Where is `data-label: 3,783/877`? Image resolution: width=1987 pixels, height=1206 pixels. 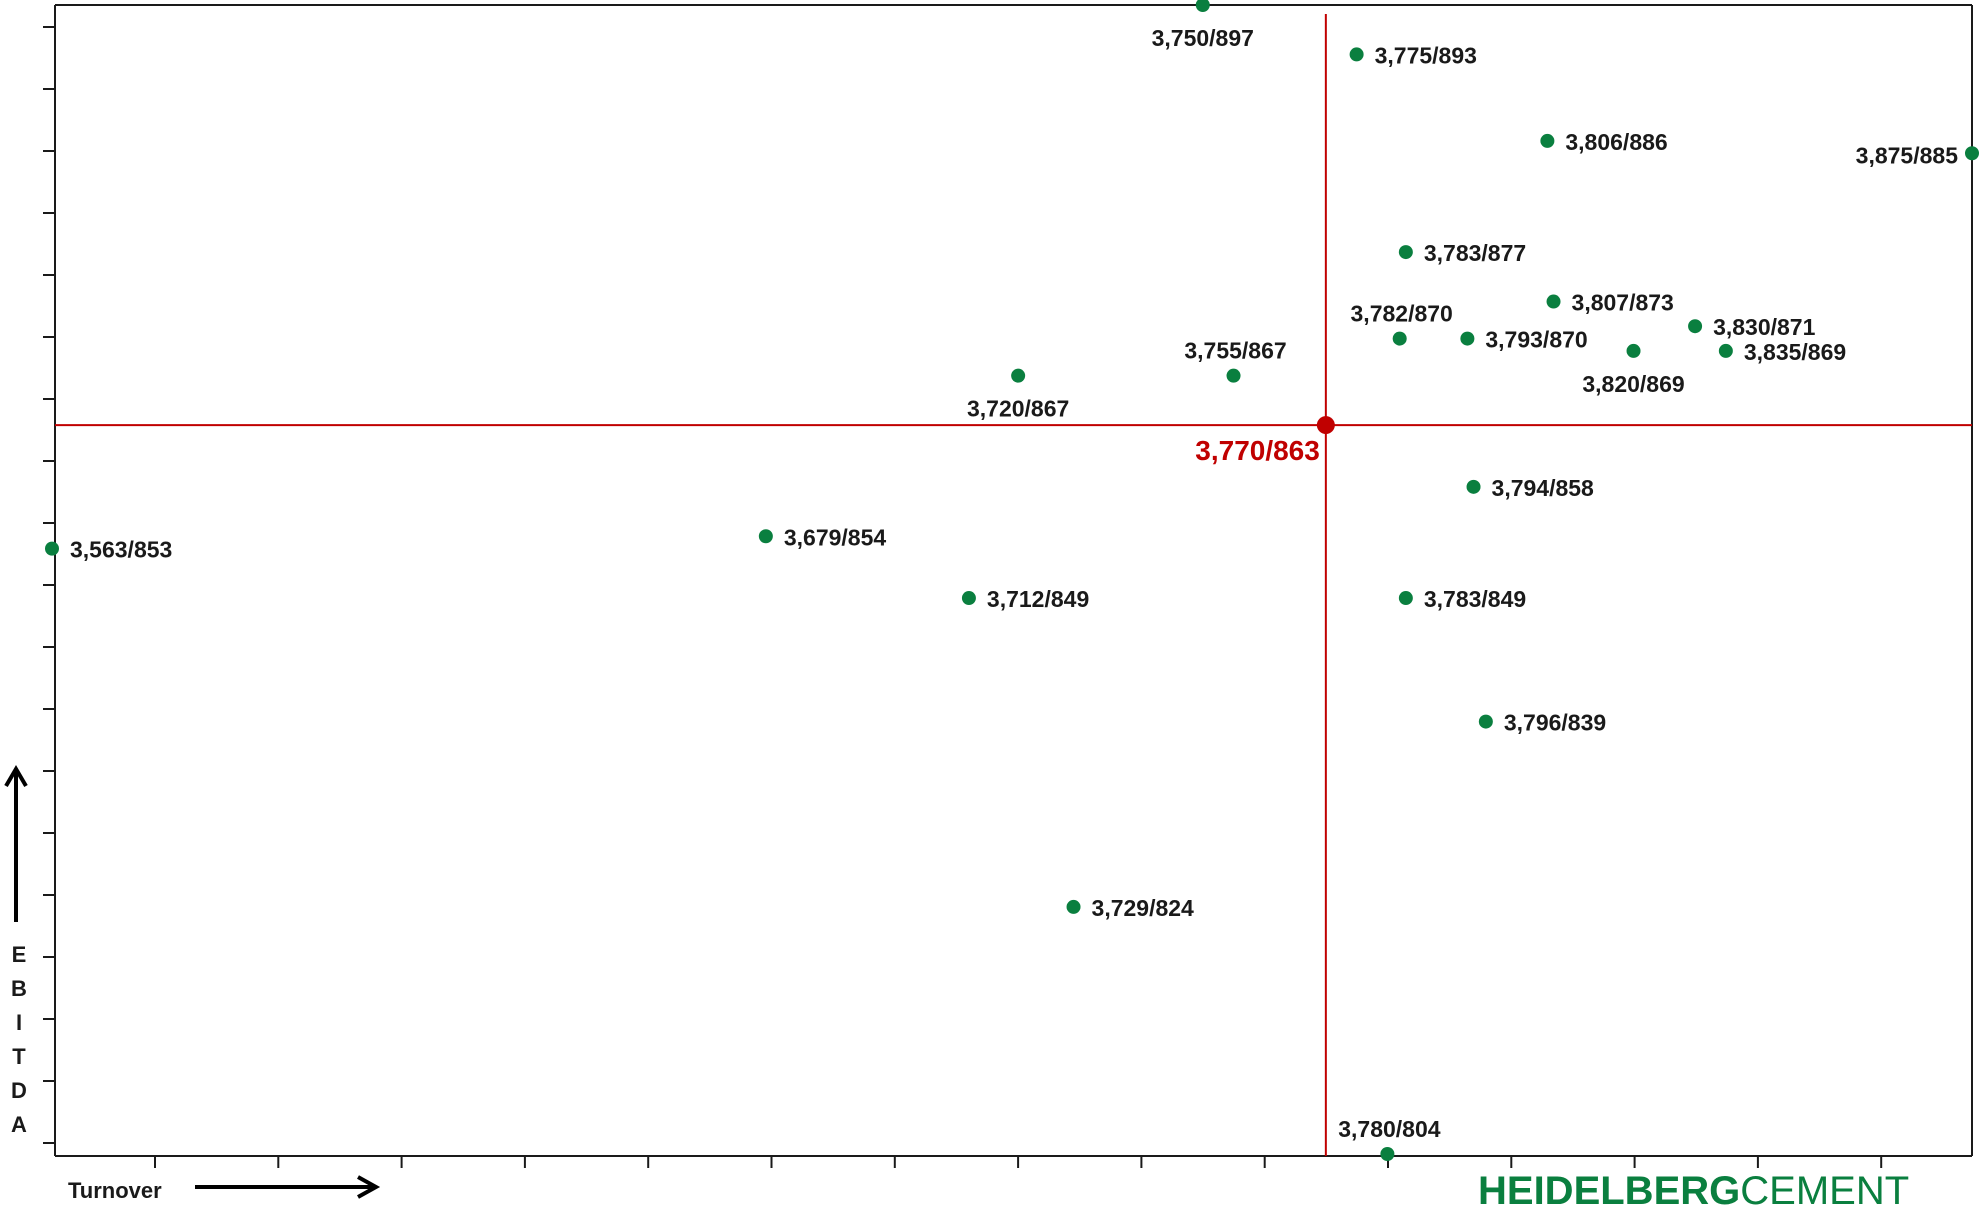
data-label: 3,783/877 is located at coordinates (1475, 253).